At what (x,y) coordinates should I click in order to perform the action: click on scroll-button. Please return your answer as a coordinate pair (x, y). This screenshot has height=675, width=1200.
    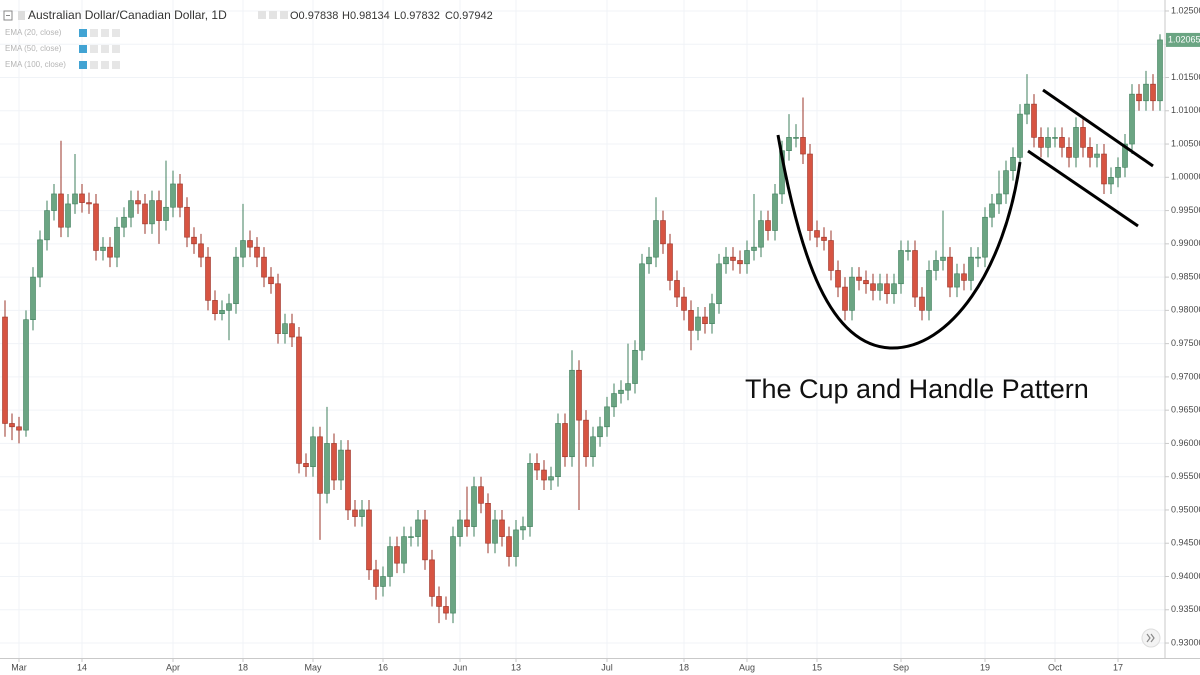
    Looking at the image, I should click on (1151, 638).